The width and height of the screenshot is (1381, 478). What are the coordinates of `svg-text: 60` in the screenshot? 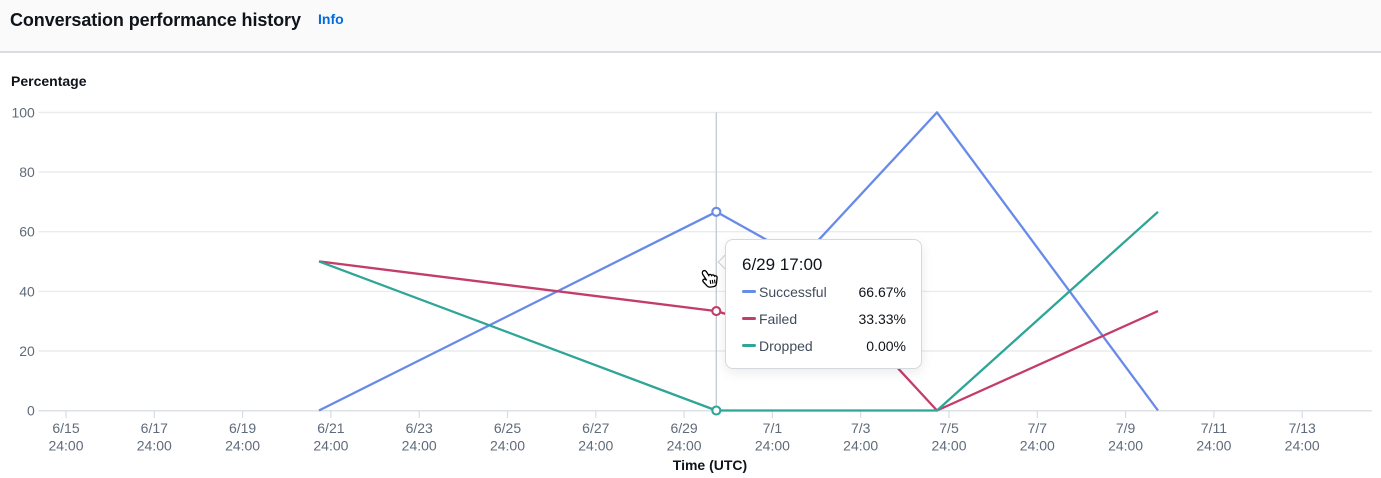 It's located at (27, 232).